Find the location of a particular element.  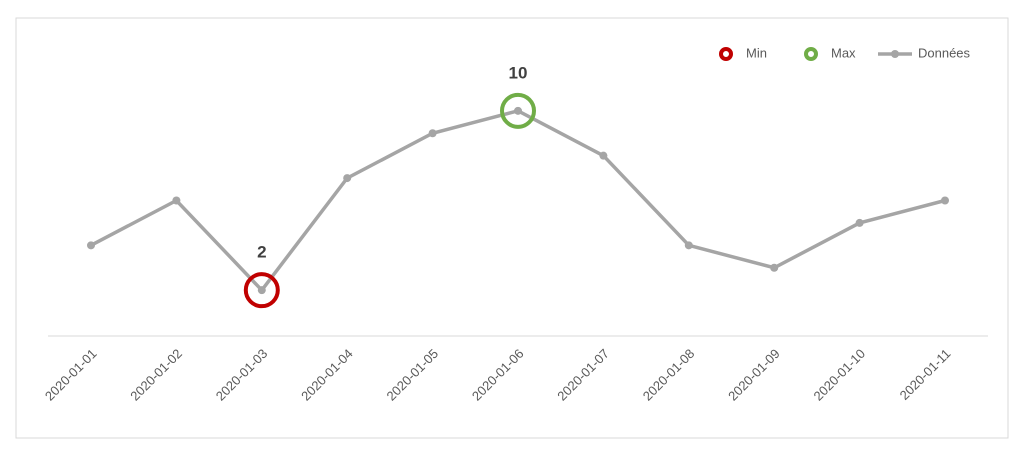

data-label: 2 is located at coordinates (261, 252).